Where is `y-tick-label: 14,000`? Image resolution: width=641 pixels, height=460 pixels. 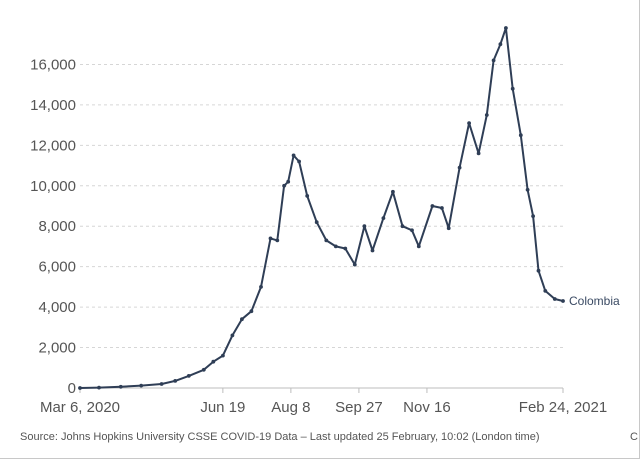 y-tick-label: 14,000 is located at coordinates (53, 105).